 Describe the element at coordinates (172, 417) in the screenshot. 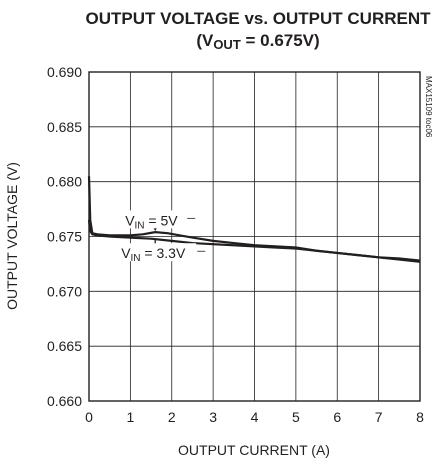

I see `x-tick-label: 2` at that location.